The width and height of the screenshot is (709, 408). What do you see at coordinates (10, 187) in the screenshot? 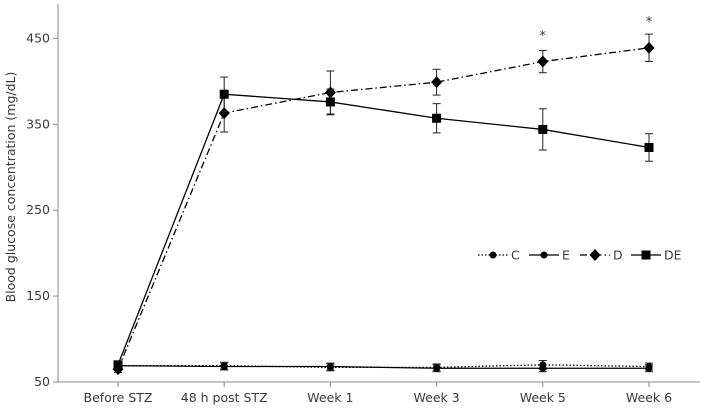
I see `y-axis-title: Blood glucose concentration (mg/dL)` at bounding box center [10, 187].